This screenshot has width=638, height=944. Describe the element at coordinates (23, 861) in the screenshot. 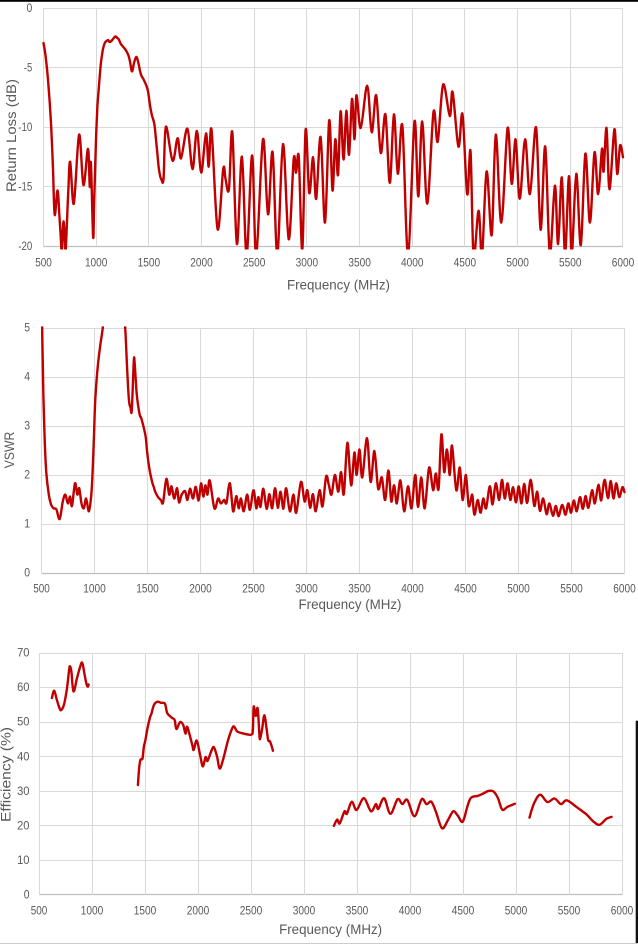

I see `svg-text: 10` at that location.